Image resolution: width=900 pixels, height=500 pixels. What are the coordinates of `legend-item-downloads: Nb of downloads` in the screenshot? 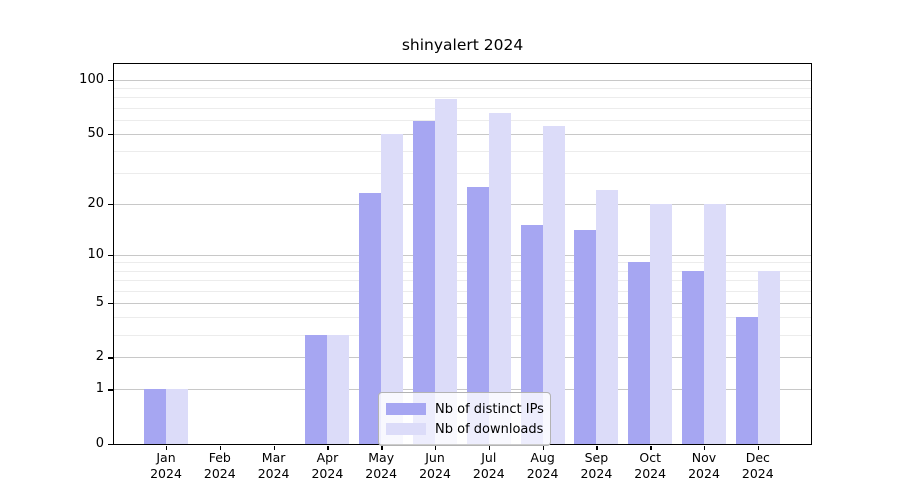 It's located at (465, 429).